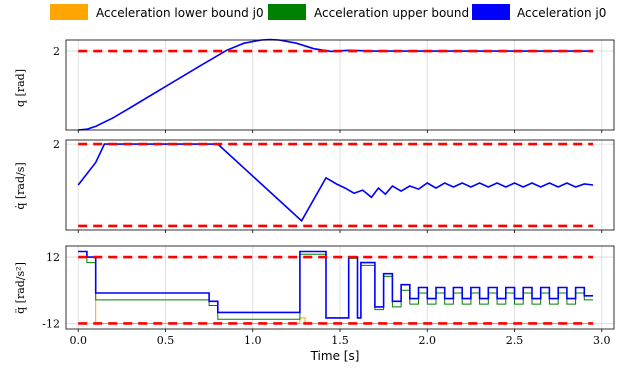  Describe the element at coordinates (166, 340) in the screenshot. I see `x-tick-label: 0.5` at that location.